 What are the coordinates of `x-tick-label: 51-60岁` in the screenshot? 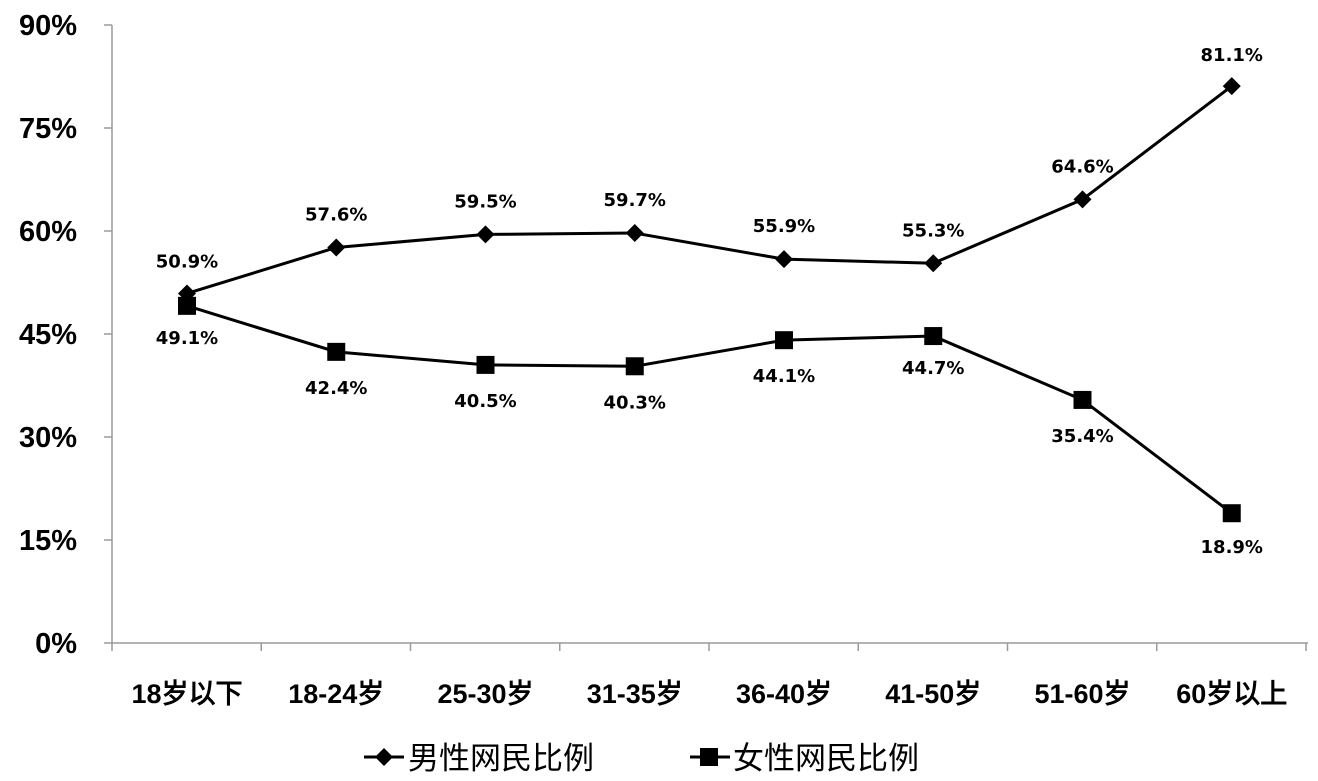 It's located at (1082, 694).